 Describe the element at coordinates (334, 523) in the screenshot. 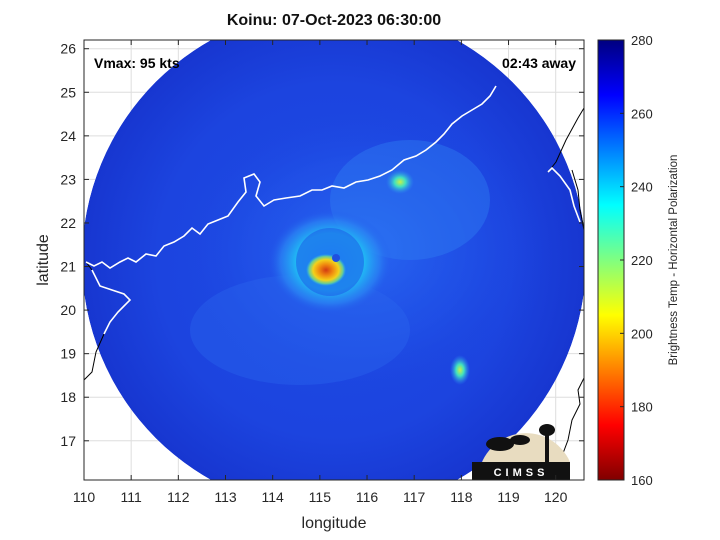

I see `x-axis-label: longitude` at that location.